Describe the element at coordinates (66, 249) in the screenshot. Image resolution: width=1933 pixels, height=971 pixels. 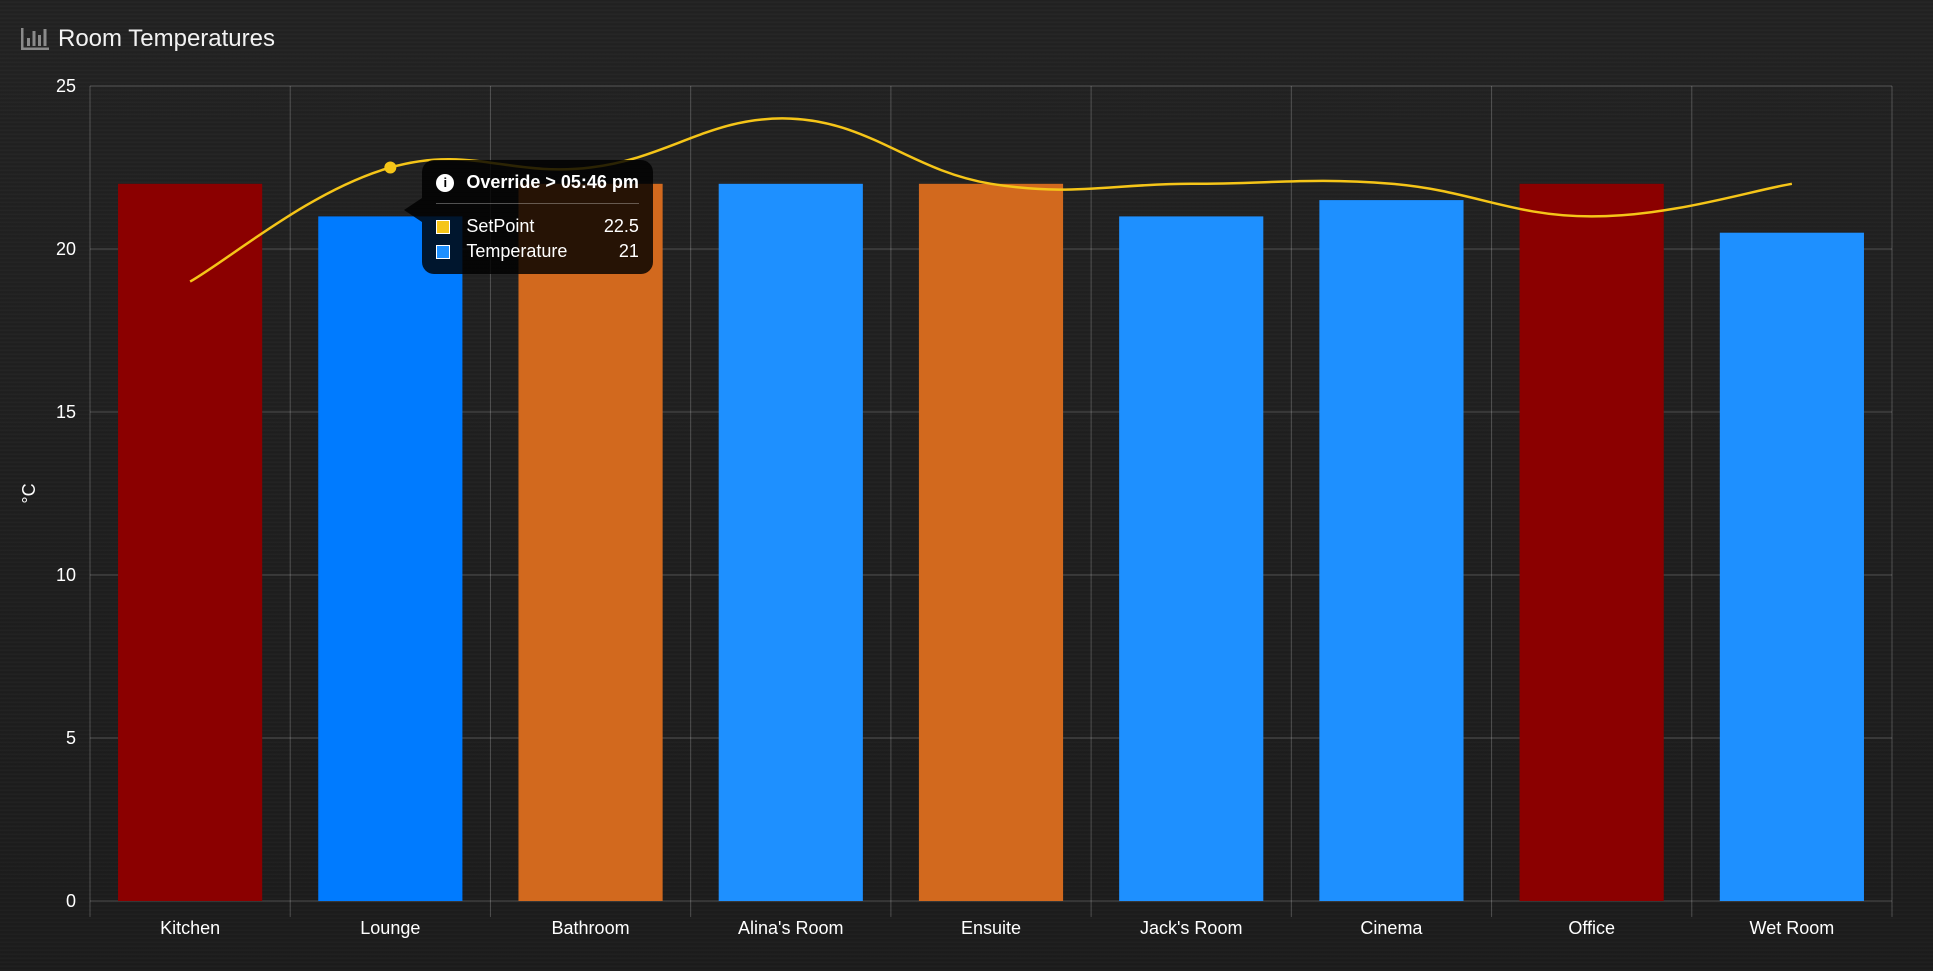
I see `y-tick-label: 20` at that location.